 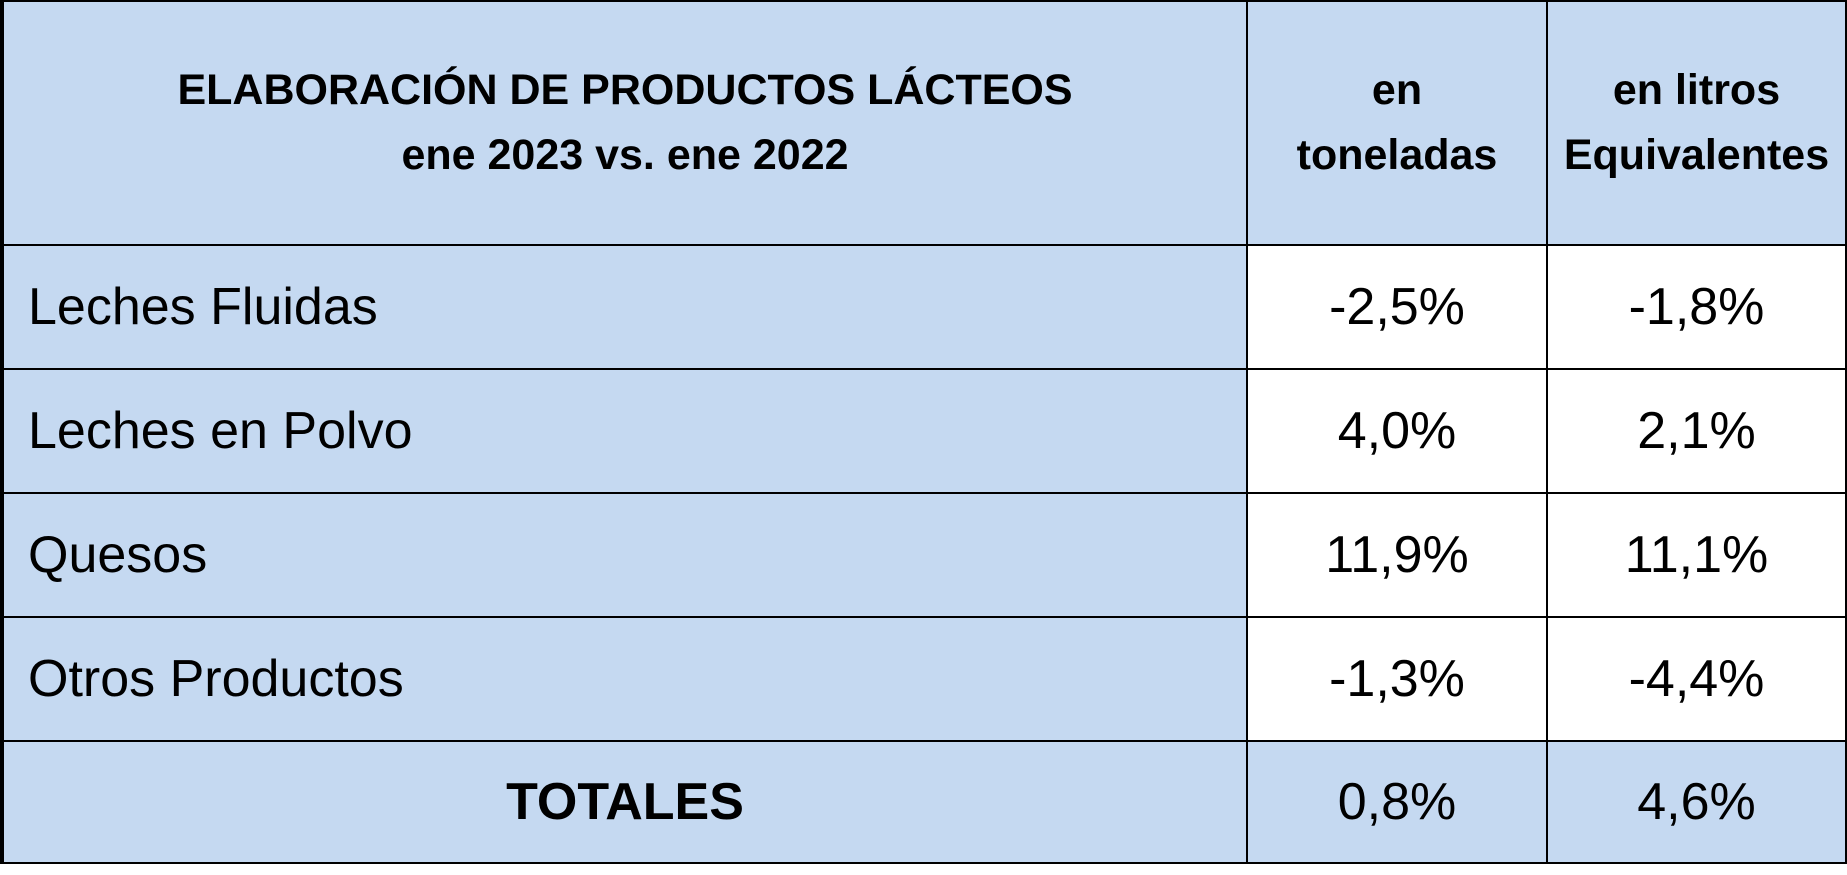 I want to click on table-row: Leches en Polvo 4,0% 2,1%, so click(x=923, y=431).